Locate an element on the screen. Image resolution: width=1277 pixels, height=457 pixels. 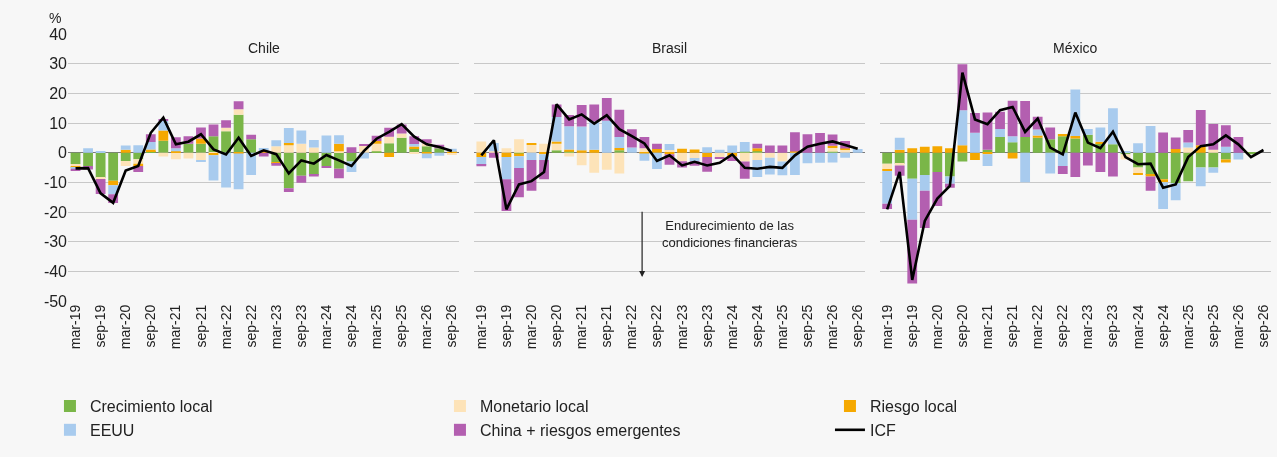
annotation: Endurecimiento de las condiciones financieras is located at coordinates (730, 234).